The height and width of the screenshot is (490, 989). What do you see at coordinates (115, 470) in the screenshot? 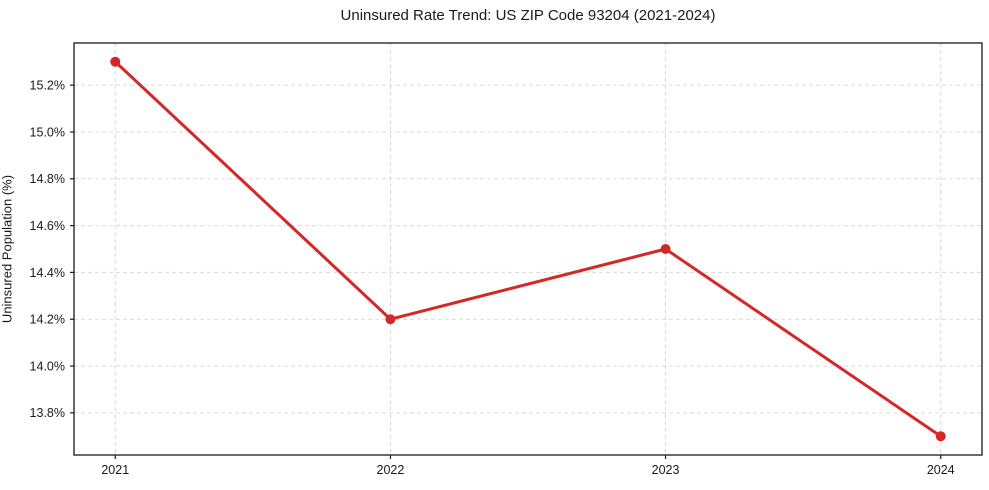
I see `x-tick-label: 2021` at bounding box center [115, 470].